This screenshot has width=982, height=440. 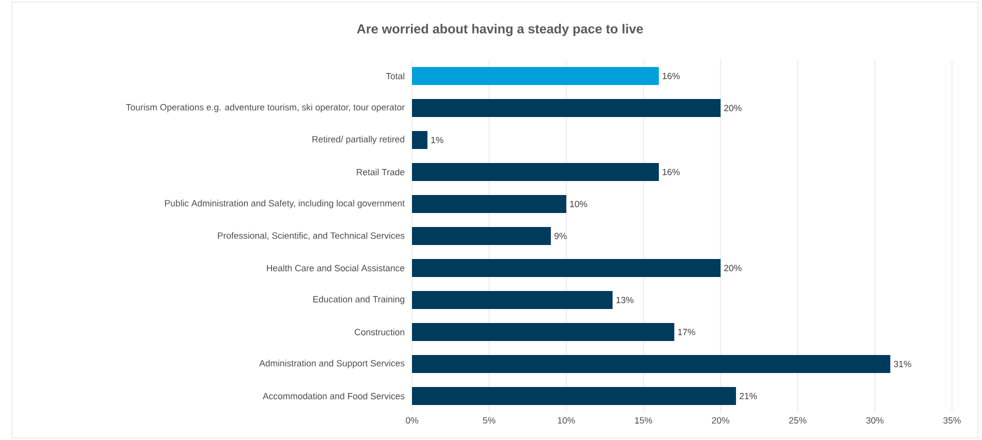 What do you see at coordinates (687, 332) in the screenshot?
I see `data-label: 17%` at bounding box center [687, 332].